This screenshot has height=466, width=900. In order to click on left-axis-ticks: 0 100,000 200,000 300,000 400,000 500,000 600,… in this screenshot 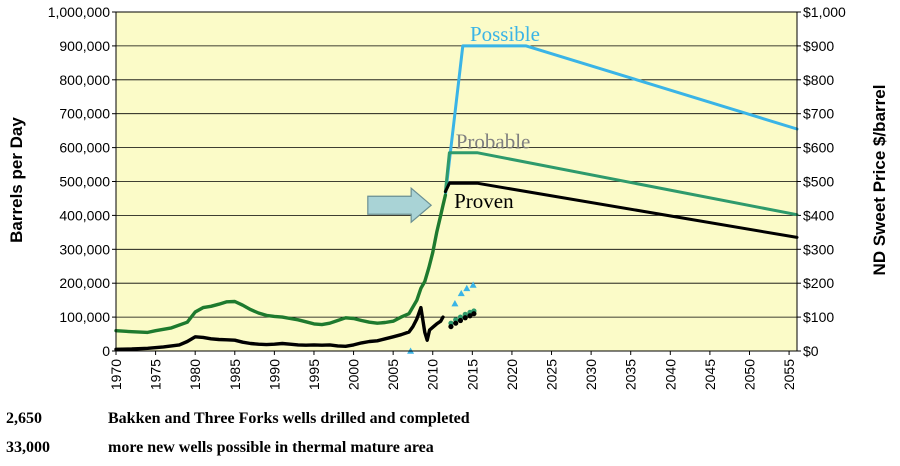, I will do `click(82, 181)`.